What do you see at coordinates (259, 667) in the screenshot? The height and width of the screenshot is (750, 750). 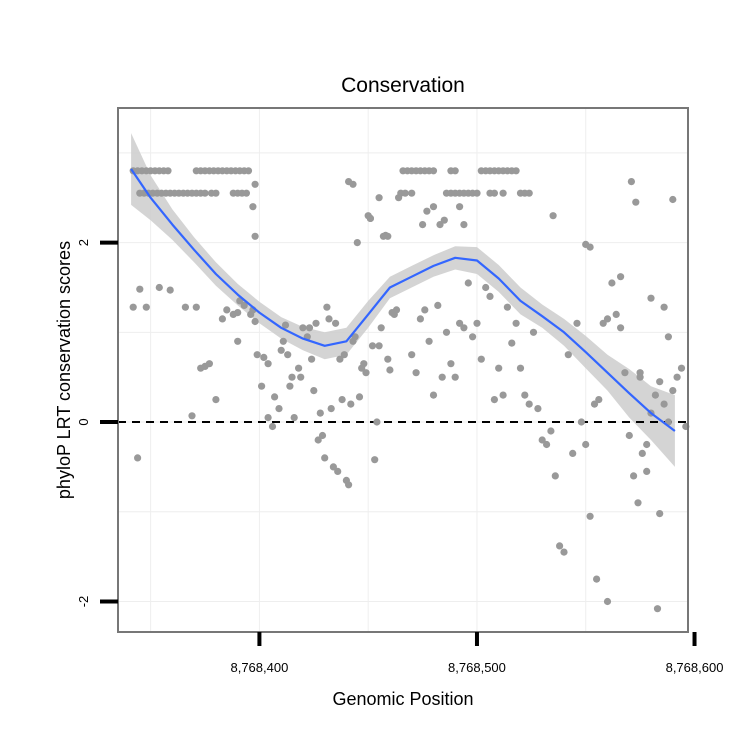 I see `x-tick-label: 8,768,400` at bounding box center [259, 667].